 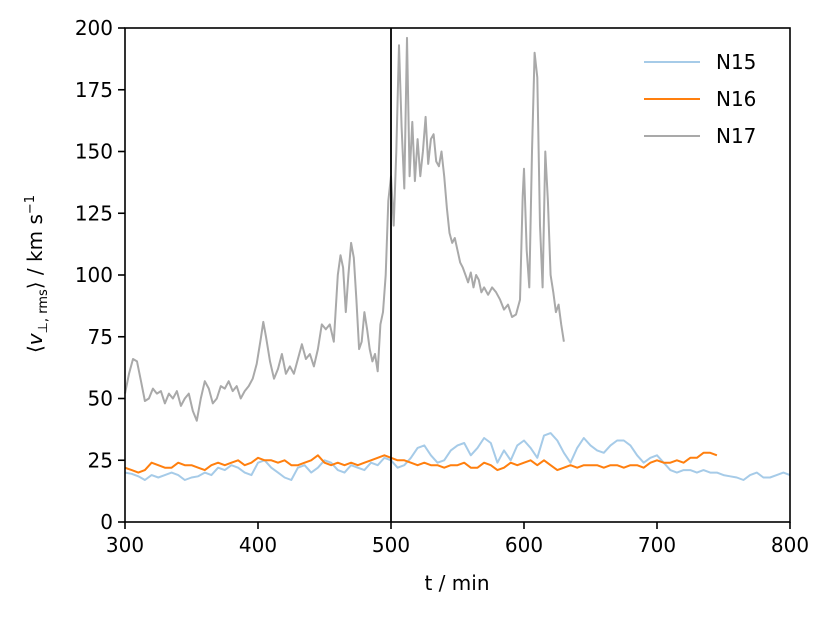 I want to click on y-axis-label: ⟨v⊥, rms⟩ / km s−1, so click(x=37, y=274).